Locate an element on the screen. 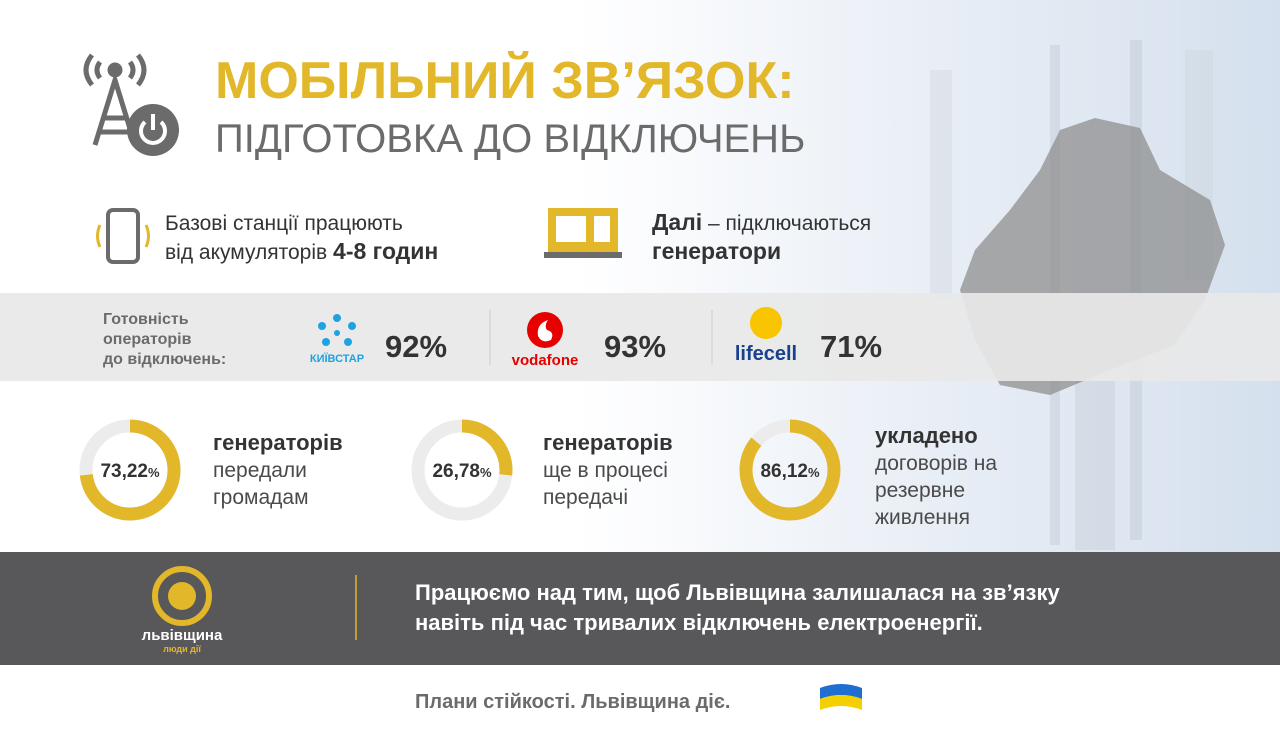 The width and height of the screenshot is (1280, 732). stat-text: живлення is located at coordinates (922, 517).